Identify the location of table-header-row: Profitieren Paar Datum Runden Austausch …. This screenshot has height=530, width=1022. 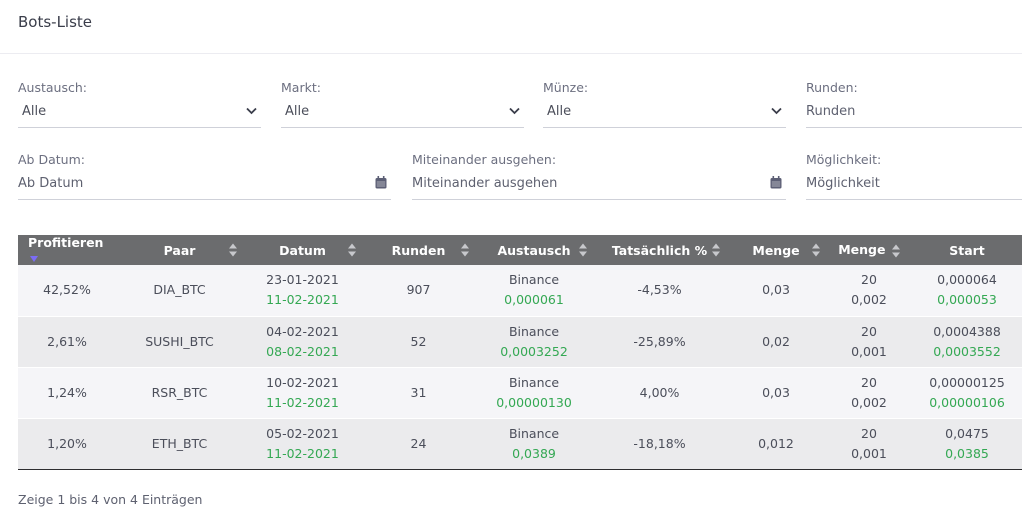
(520, 250).